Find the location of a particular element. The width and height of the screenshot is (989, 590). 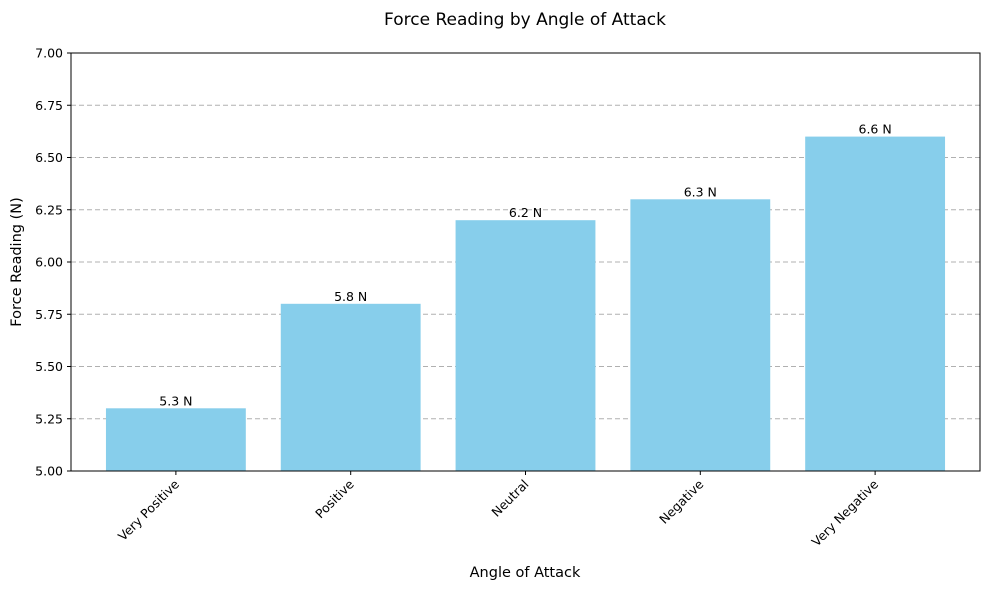

y-tick-label: 6.50 is located at coordinates (49, 157).